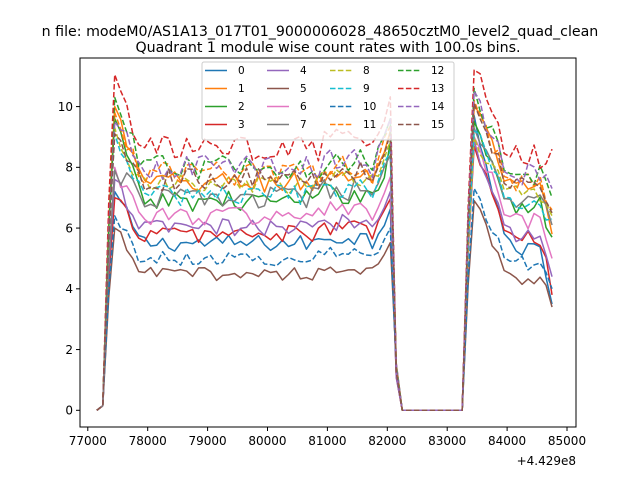 This screenshot has height=480, width=640. Describe the element at coordinates (438, 107) in the screenshot. I see `legend-label-14: 14` at that location.